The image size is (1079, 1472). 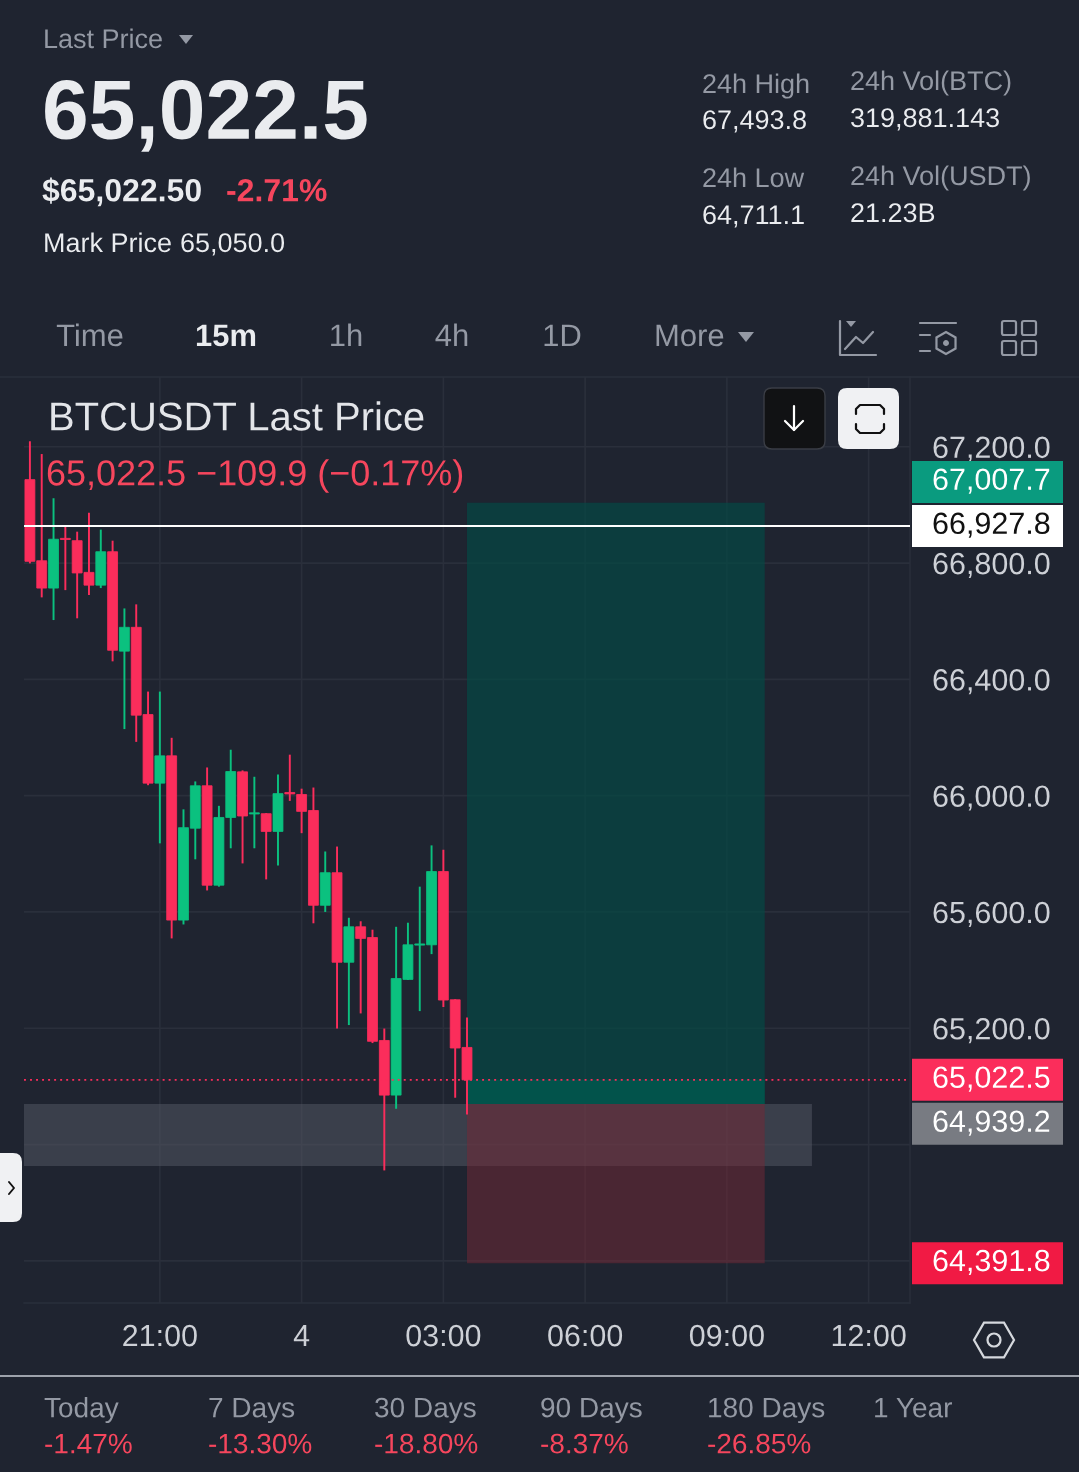 What do you see at coordinates (226, 335) in the screenshot?
I see `text: 15m` at bounding box center [226, 335].